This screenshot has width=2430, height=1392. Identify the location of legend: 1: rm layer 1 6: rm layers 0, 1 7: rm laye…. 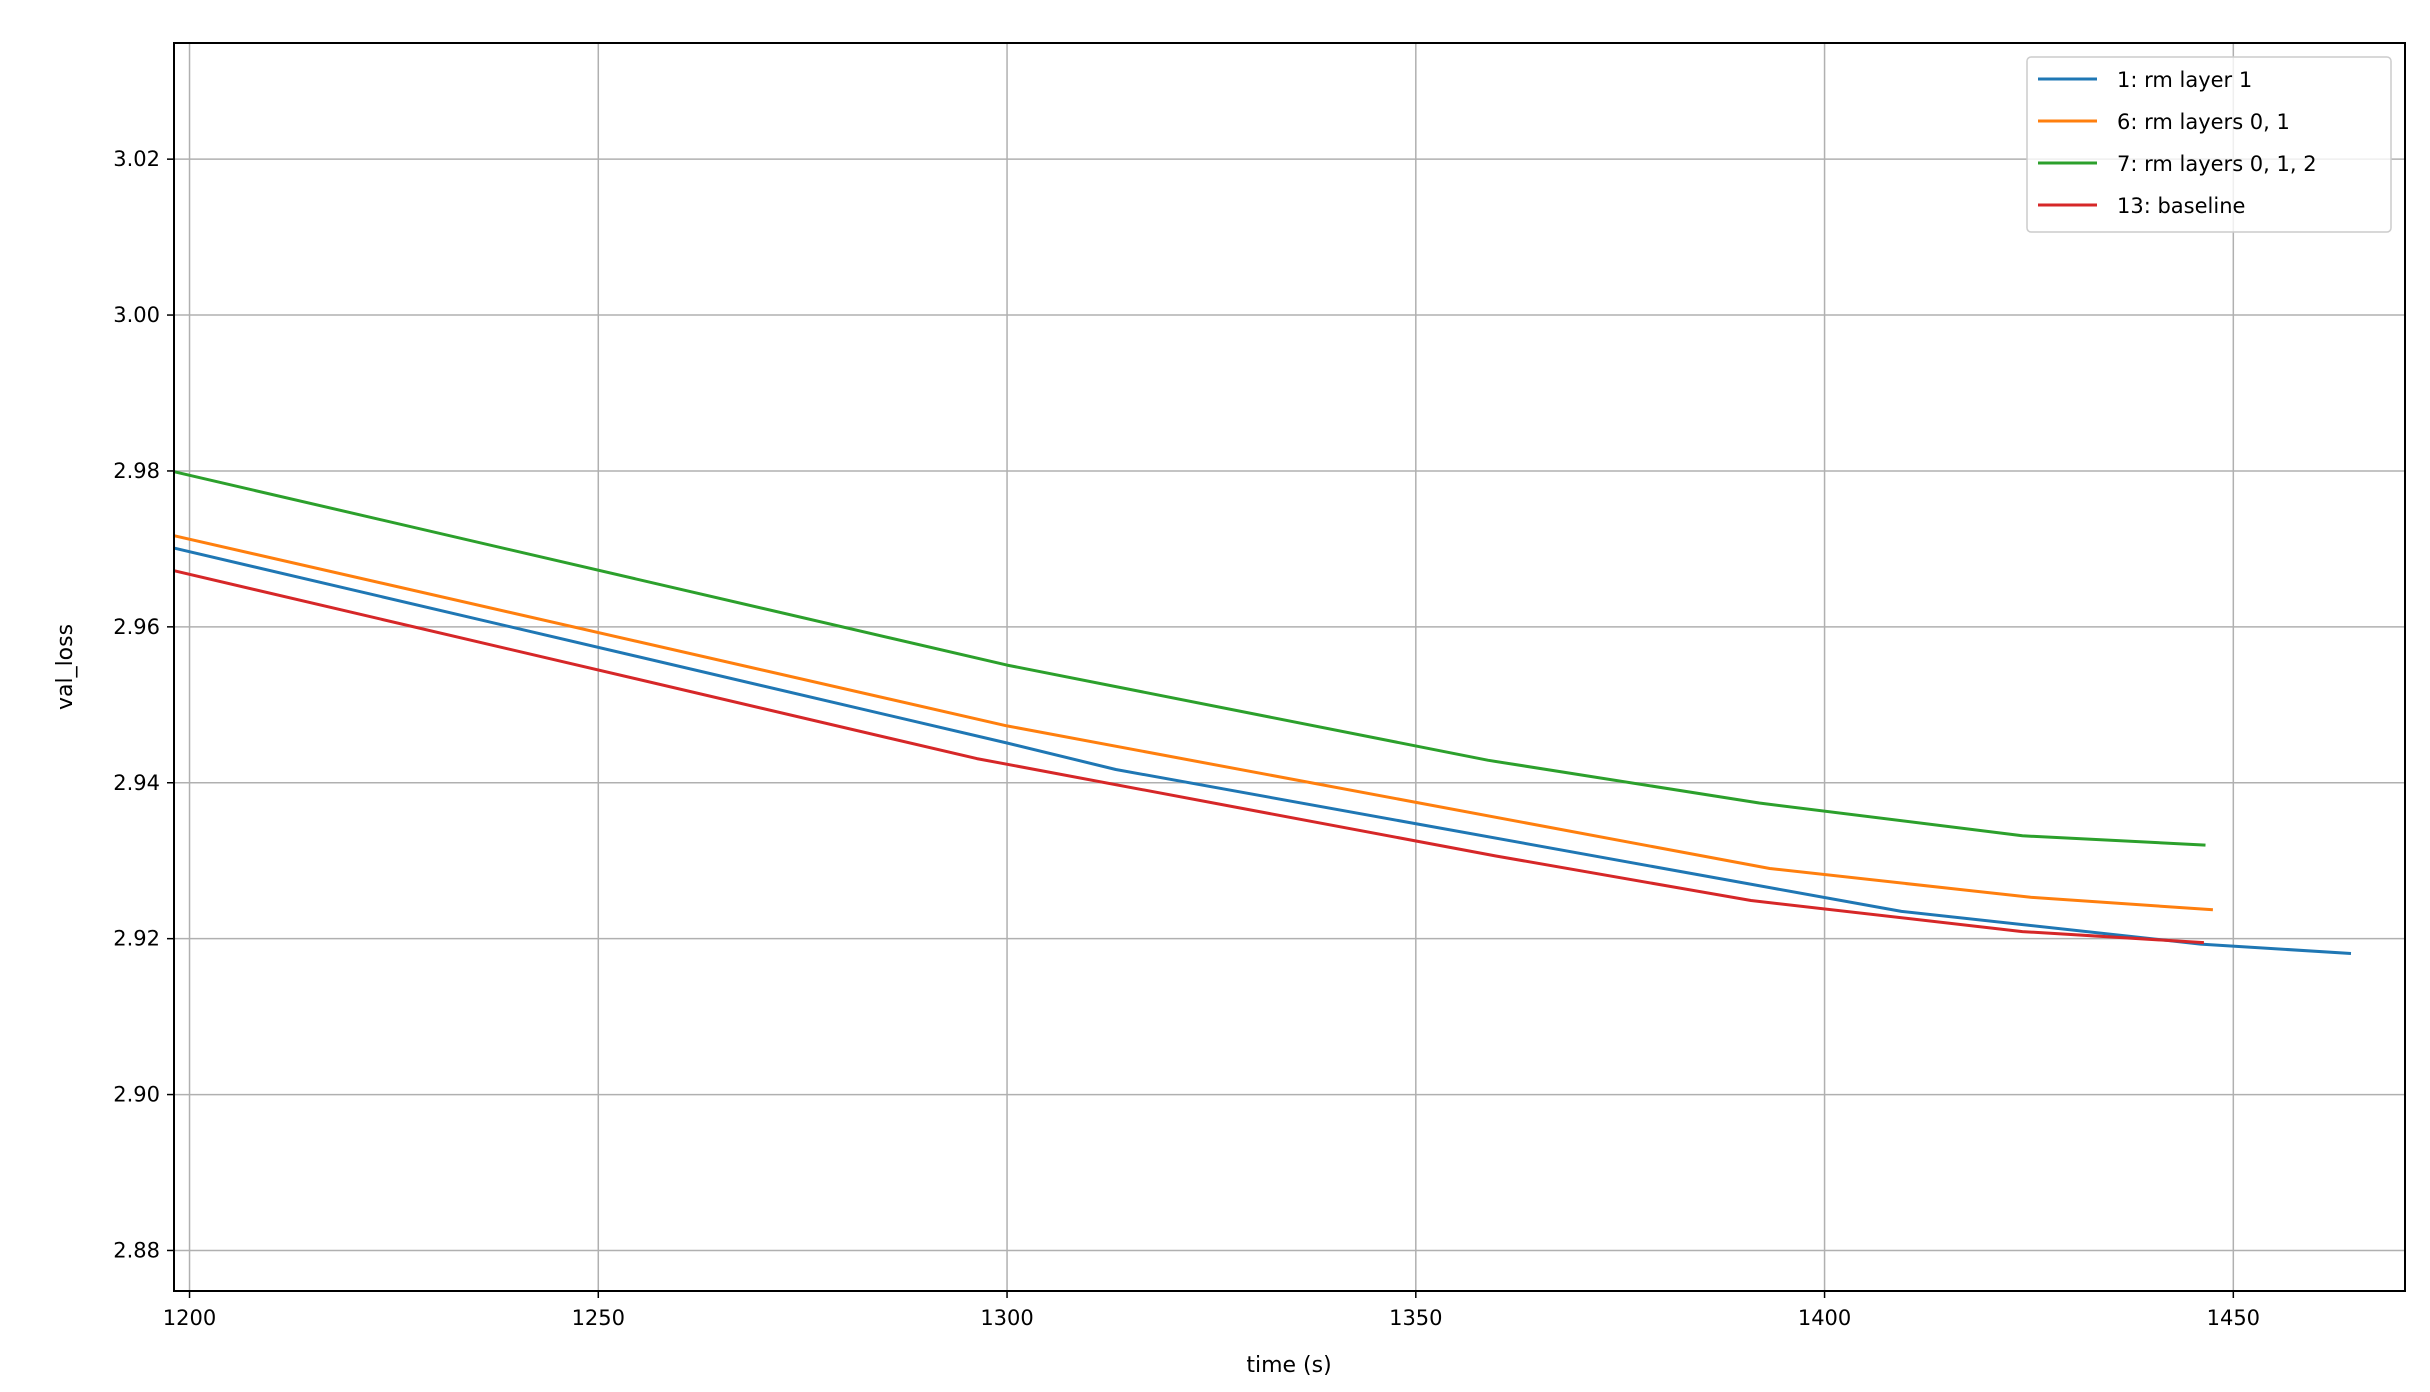
(2209, 144).